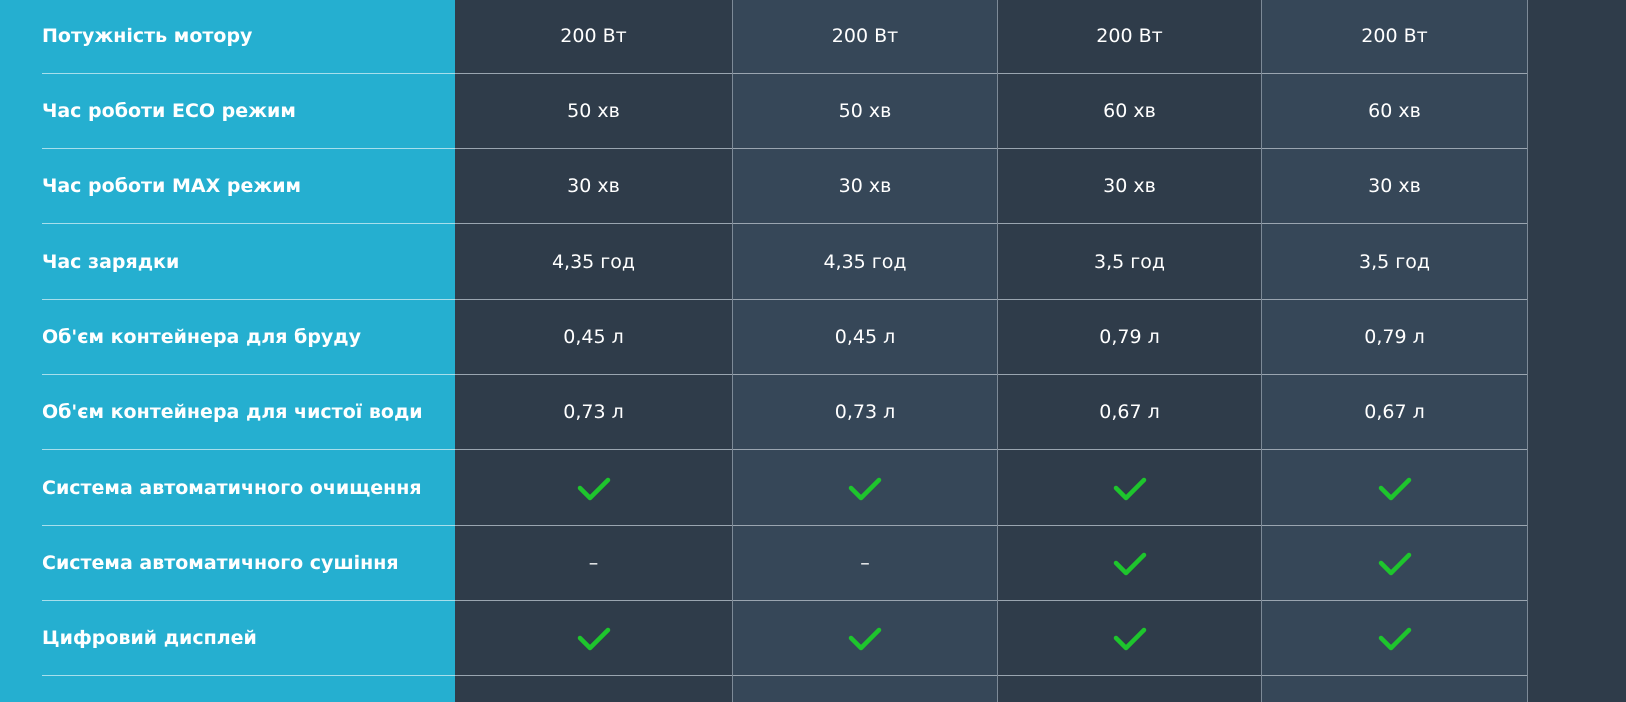 This screenshot has width=1626, height=702. Describe the element at coordinates (248, 488) in the screenshot. I see `feature-label: Система автоматичного очищення` at that location.